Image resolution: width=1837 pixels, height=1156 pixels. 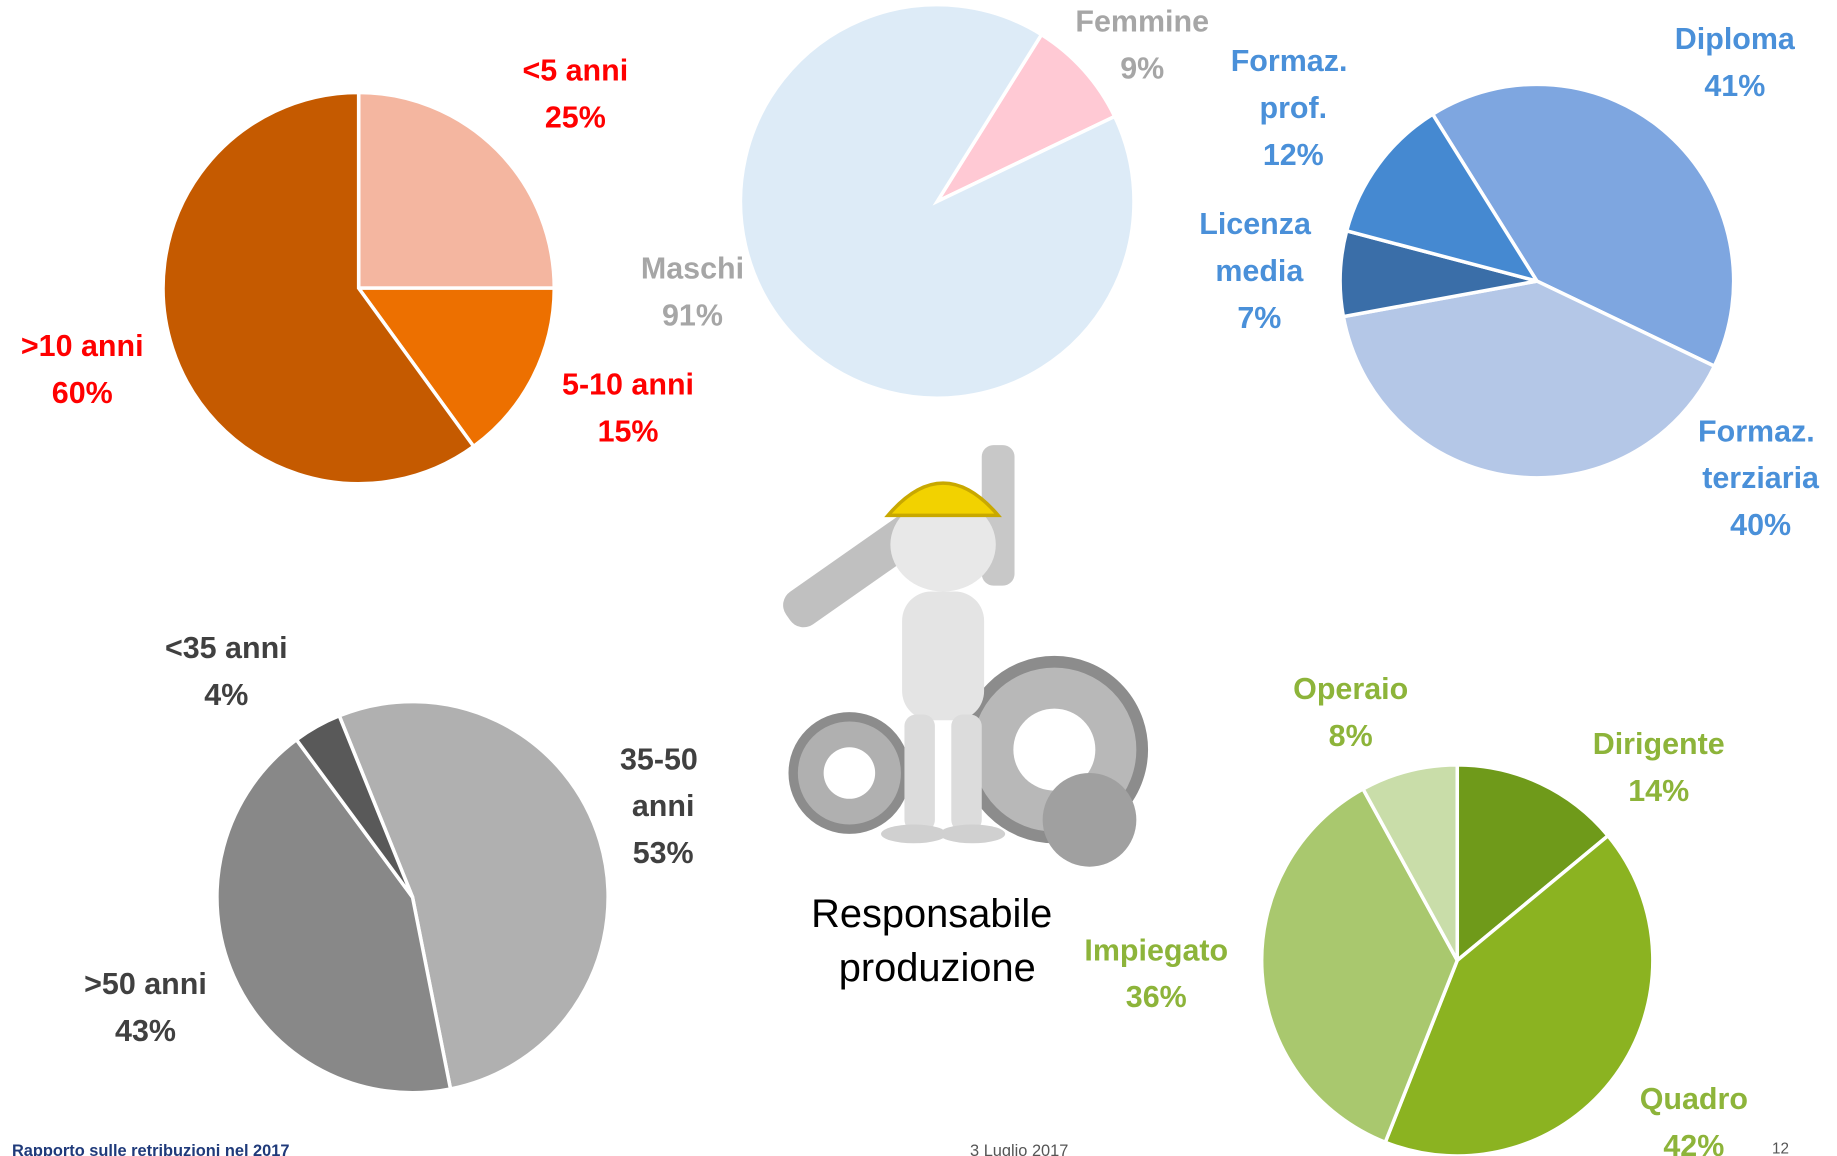 I want to click on slice-label: 5-10 anni, so click(x=628, y=385).